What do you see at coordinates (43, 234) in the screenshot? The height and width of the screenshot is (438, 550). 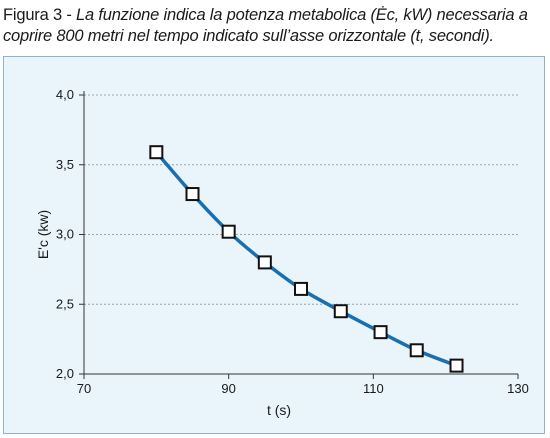 I see `y-axis-label: E'c (kw)` at bounding box center [43, 234].